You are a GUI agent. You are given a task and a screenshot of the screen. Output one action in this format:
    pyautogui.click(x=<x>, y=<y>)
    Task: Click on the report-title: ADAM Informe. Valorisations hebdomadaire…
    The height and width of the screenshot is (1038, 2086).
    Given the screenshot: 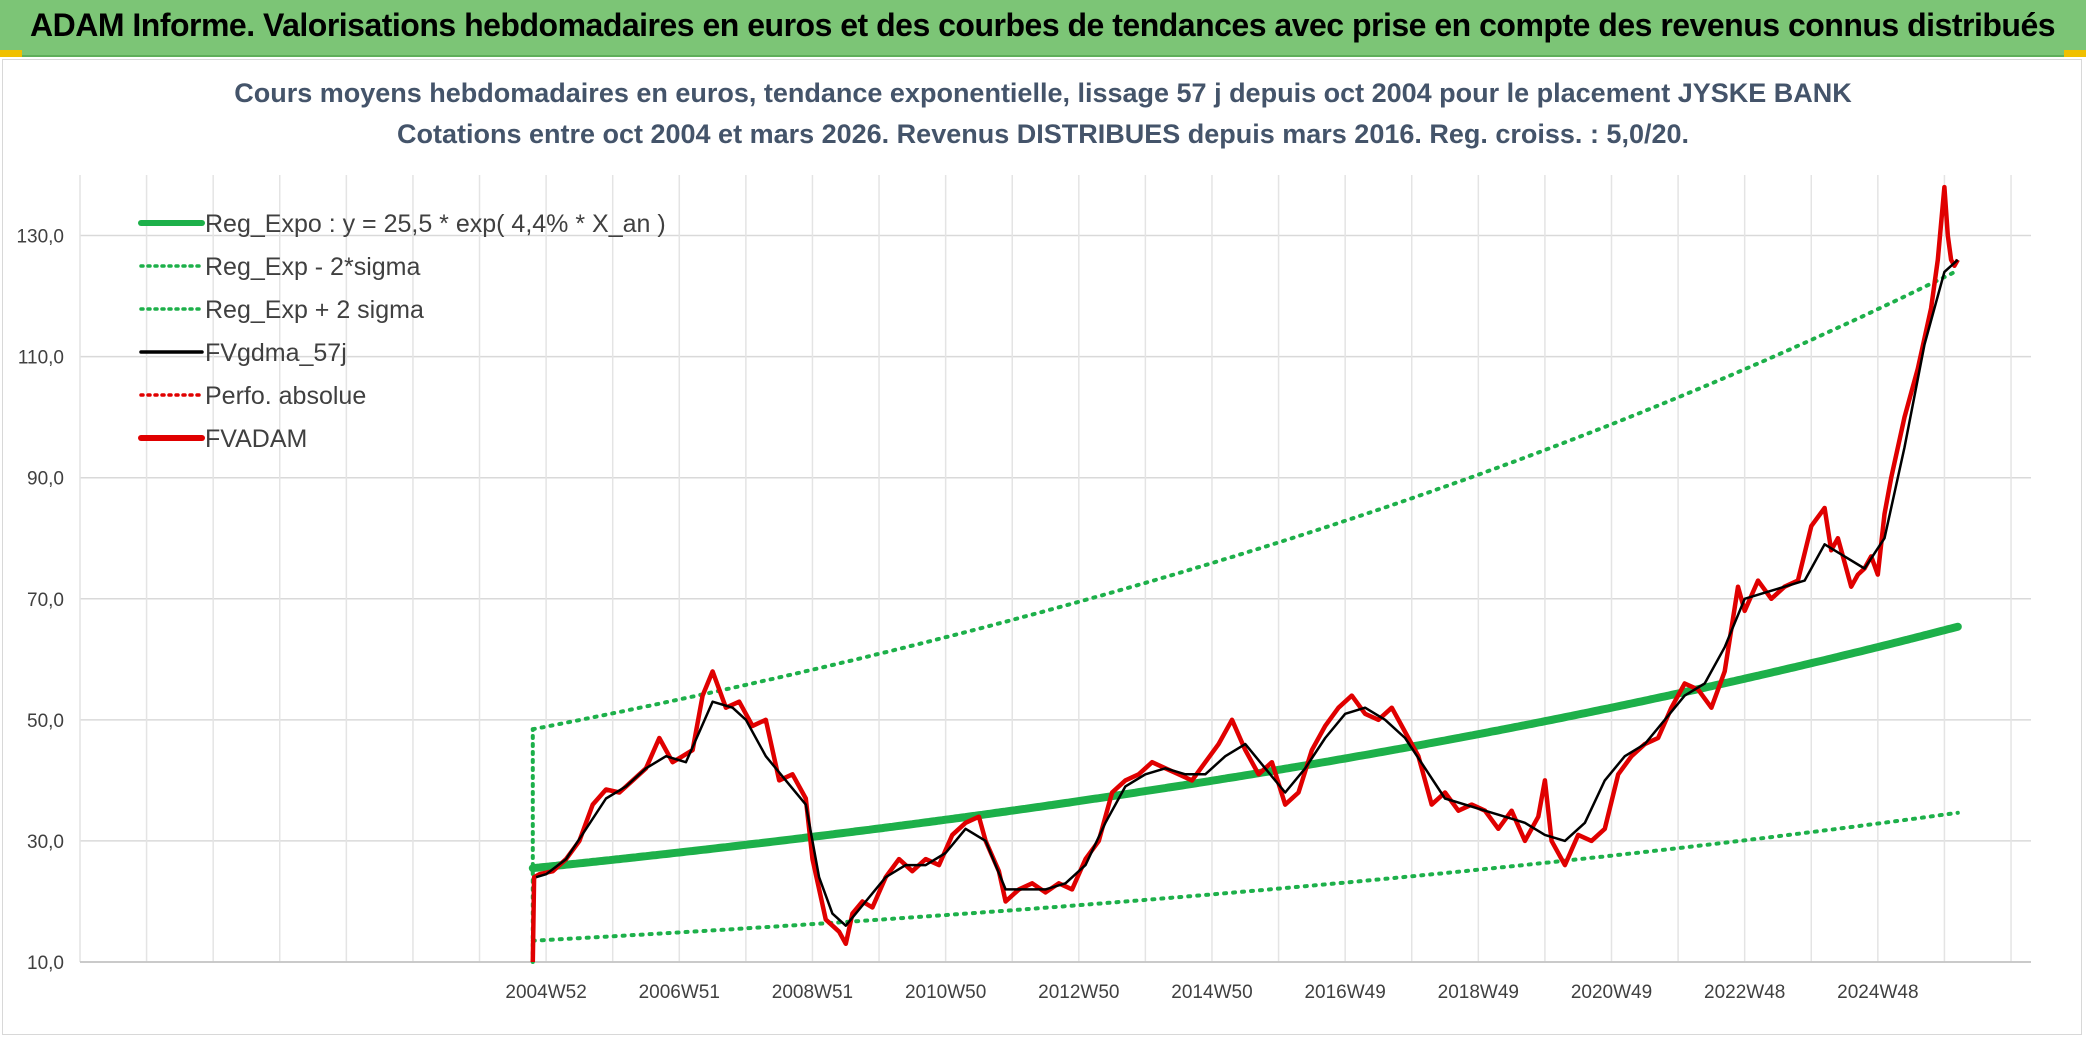 What is the action you would take?
    pyautogui.click(x=1043, y=25)
    